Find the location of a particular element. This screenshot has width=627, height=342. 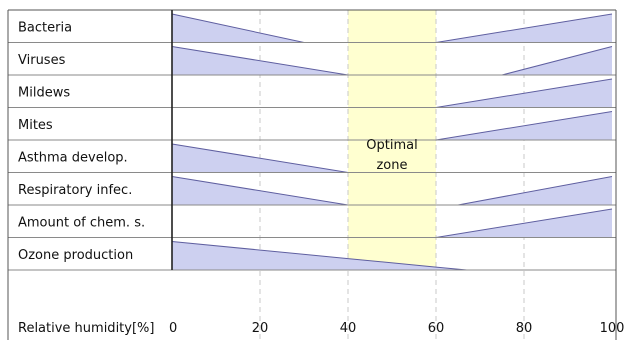

x-tick-label: 100 is located at coordinates (612, 328).